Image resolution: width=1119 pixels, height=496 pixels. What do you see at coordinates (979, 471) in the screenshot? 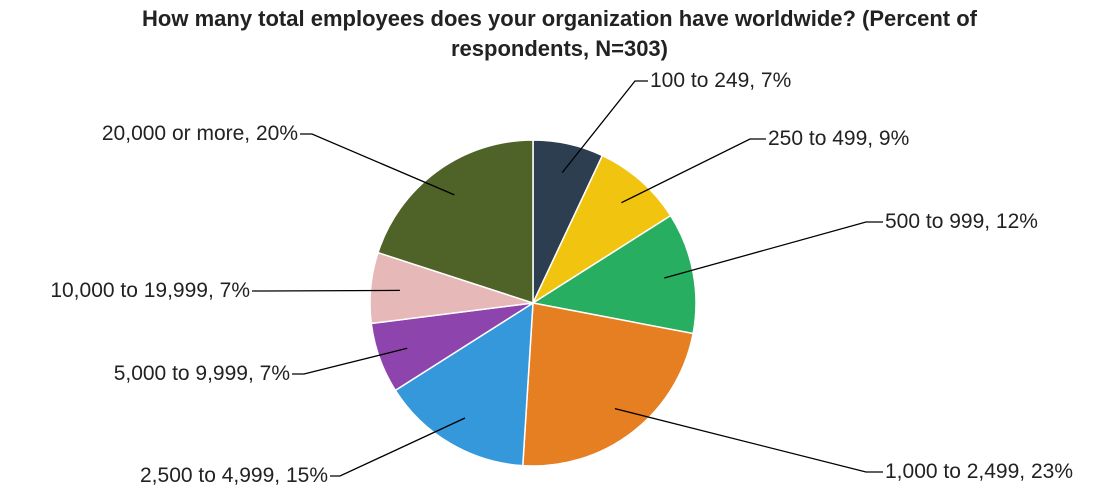
I see `data-label-4: 1,000 to 2,499, 23%` at bounding box center [979, 471].